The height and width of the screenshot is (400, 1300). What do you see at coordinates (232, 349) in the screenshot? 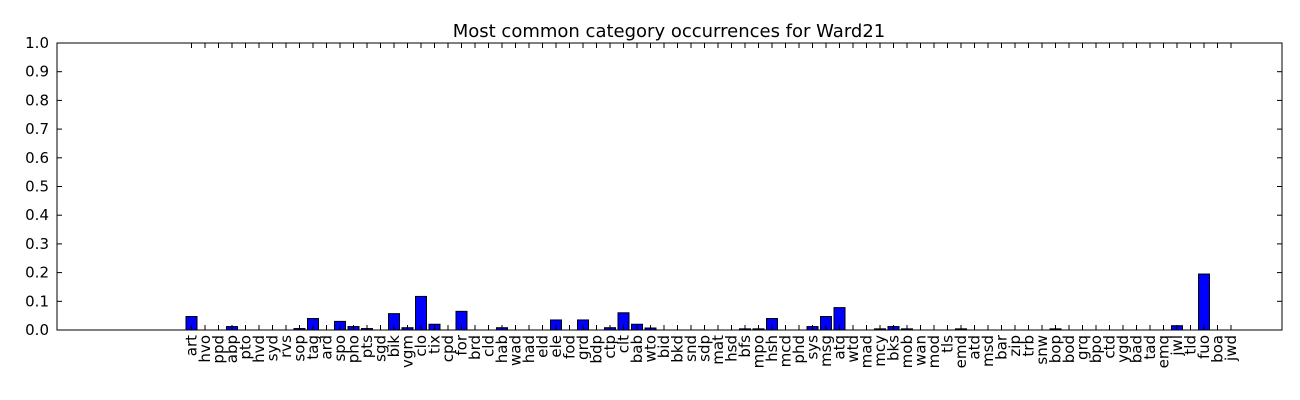
I see `x-tick-label: abp` at bounding box center [232, 349].